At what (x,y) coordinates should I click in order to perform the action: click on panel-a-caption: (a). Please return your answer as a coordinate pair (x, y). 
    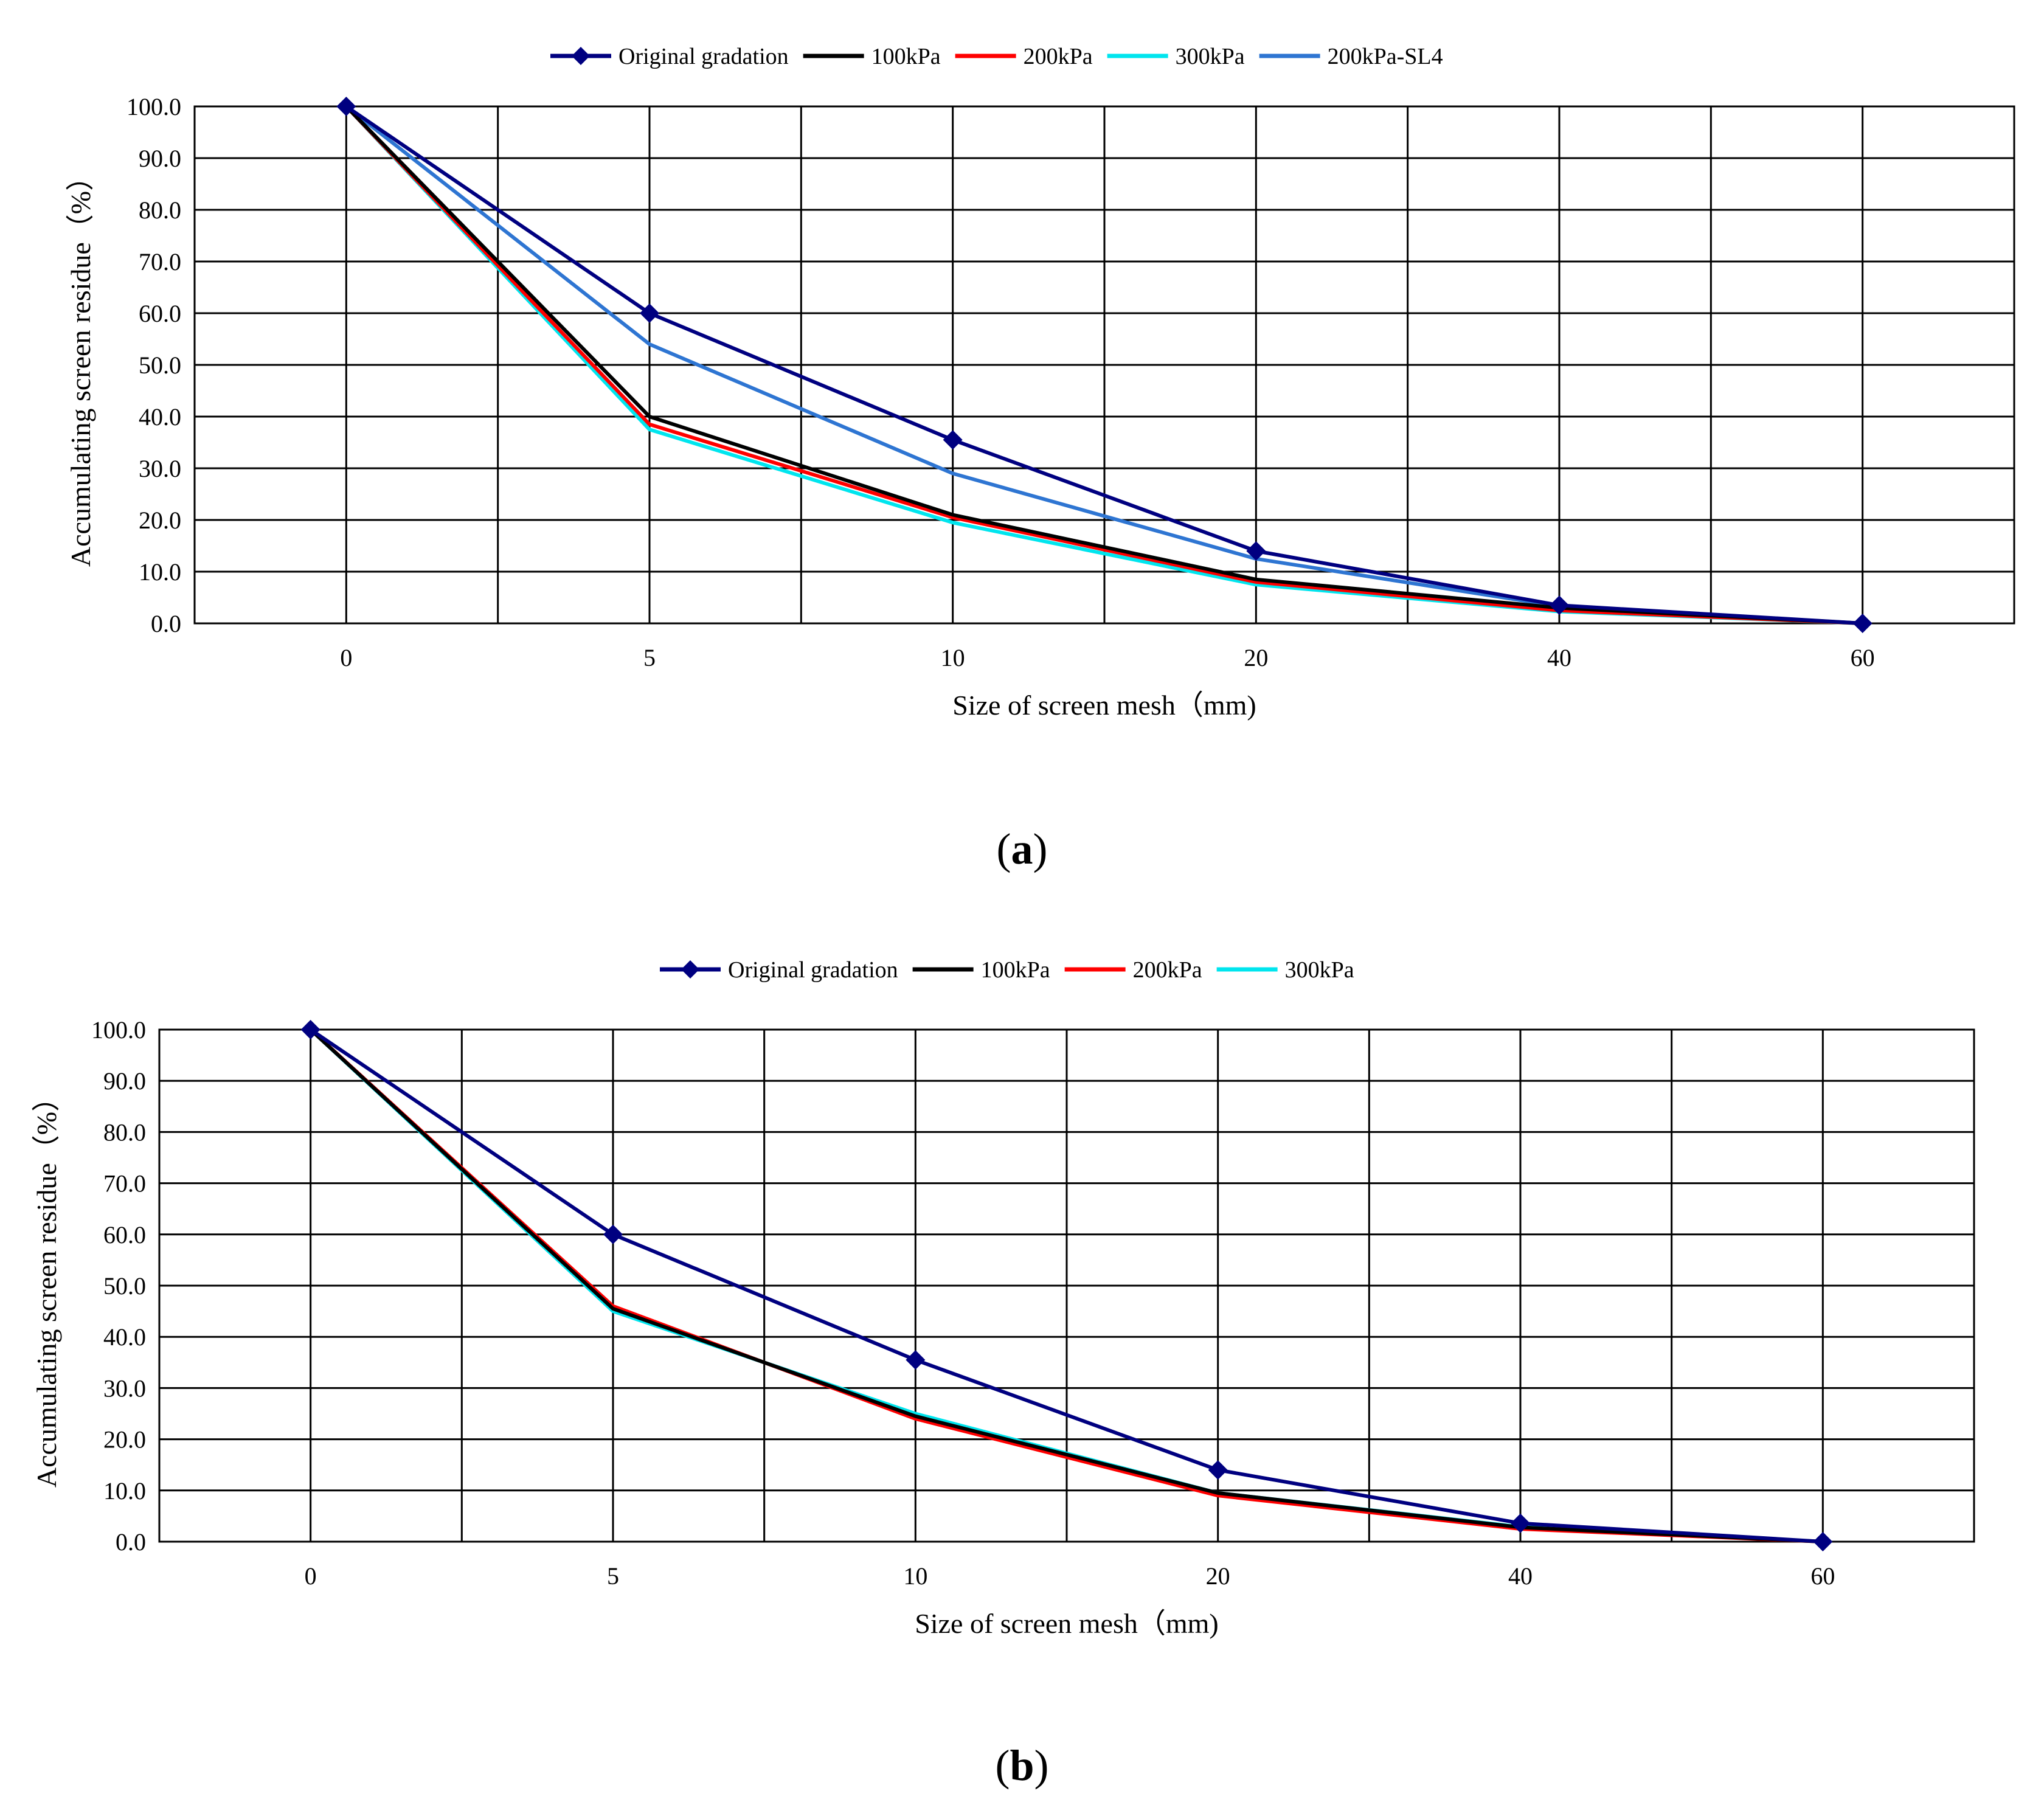
    Looking at the image, I should click on (1022, 849).